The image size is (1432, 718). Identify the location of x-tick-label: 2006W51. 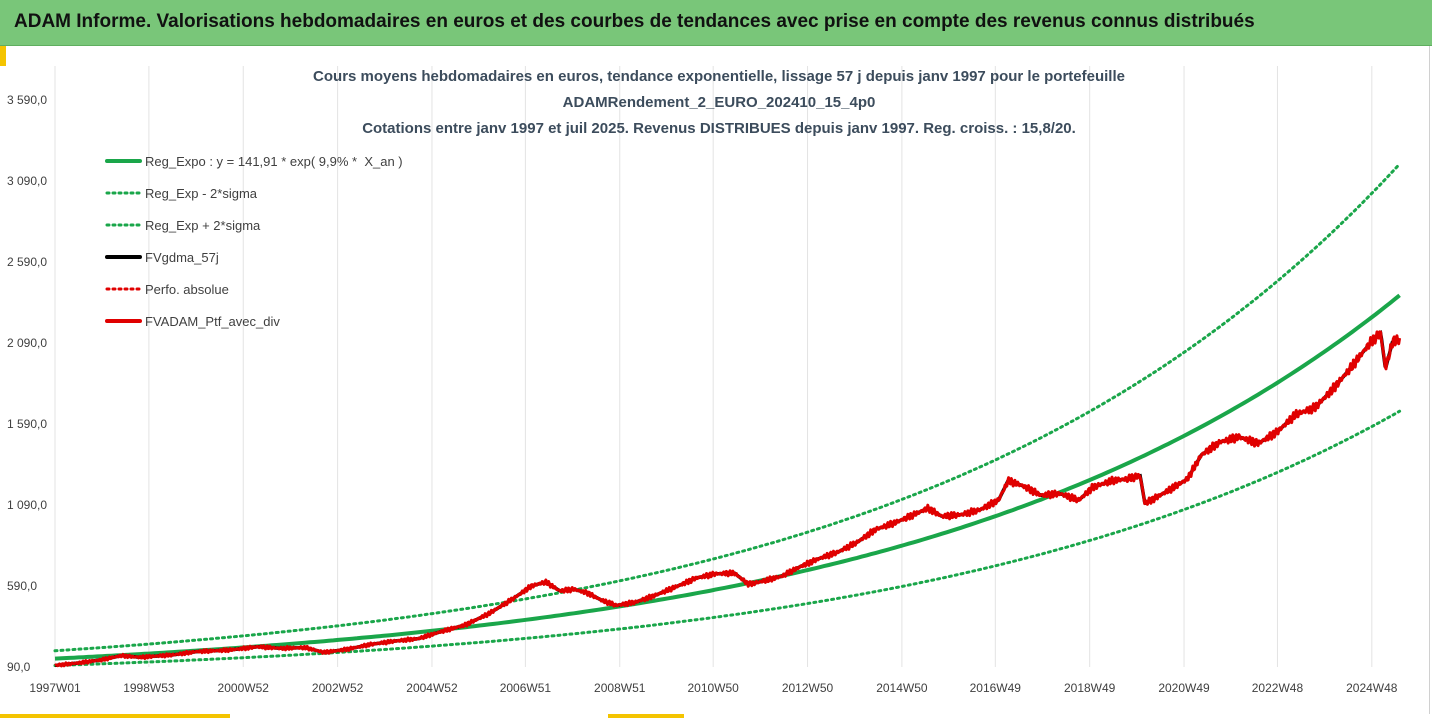
(526, 688).